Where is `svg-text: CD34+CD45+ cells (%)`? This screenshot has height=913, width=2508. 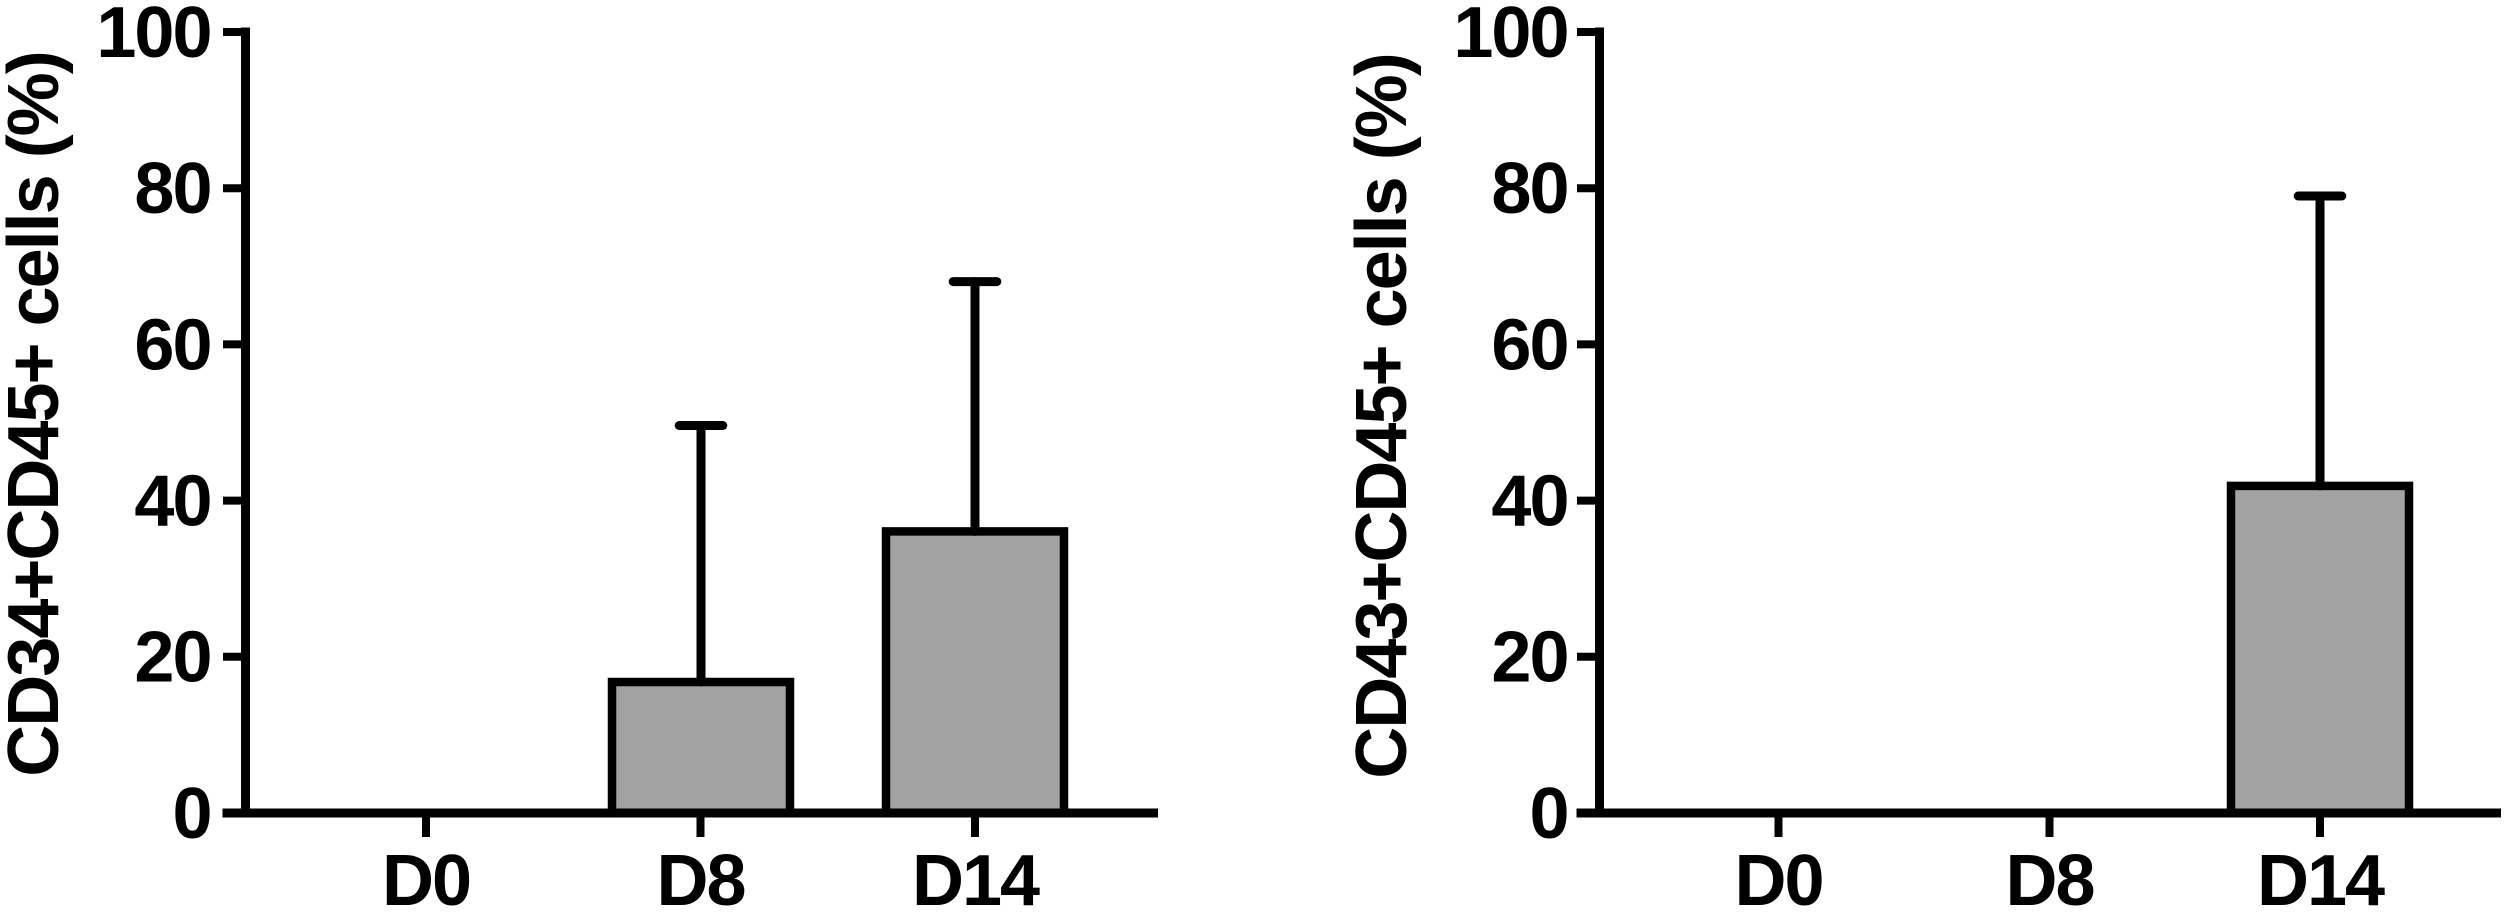 svg-text: CD34+CD45+ cells (%) is located at coordinates (37, 414).